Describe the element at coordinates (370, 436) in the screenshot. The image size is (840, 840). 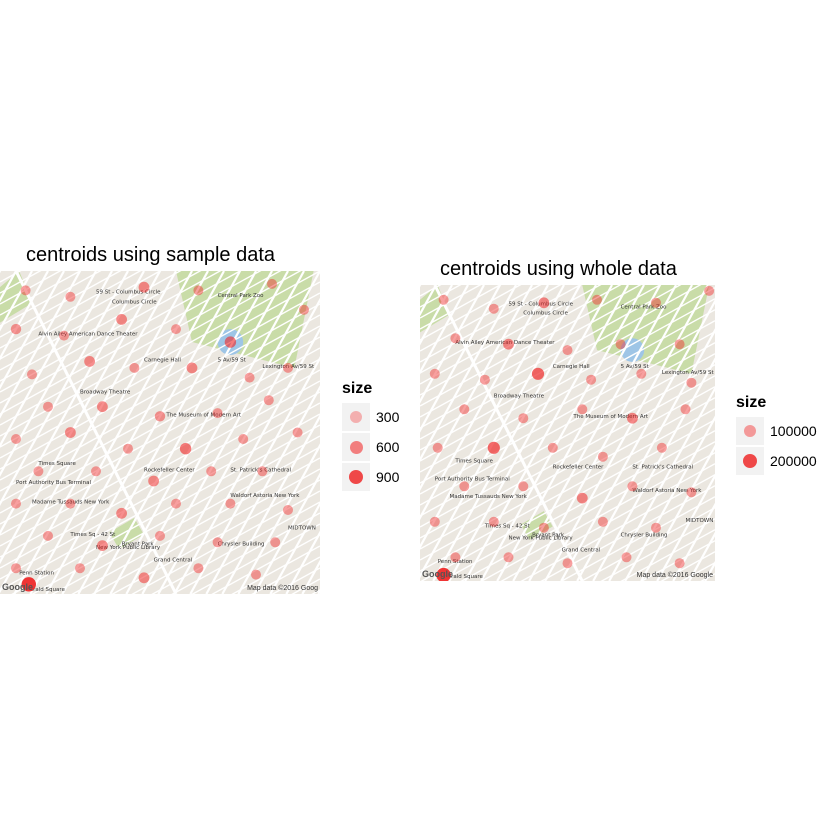
I see `legend: size 300 600 900` at that location.